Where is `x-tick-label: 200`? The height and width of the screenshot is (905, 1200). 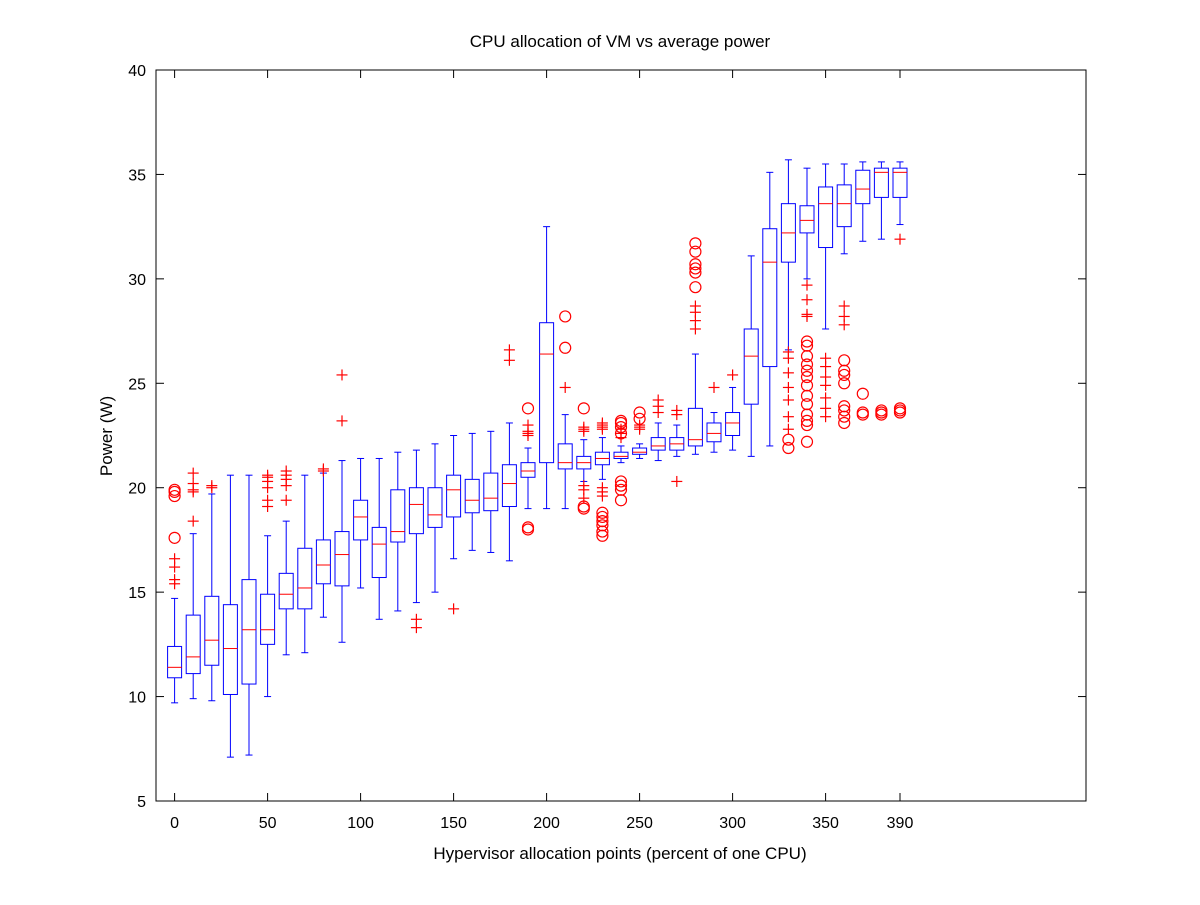 x-tick-label: 200 is located at coordinates (546, 823).